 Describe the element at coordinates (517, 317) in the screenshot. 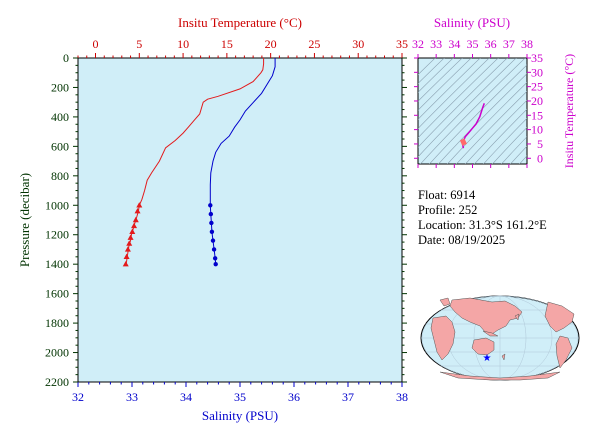

I see `land-japan` at that location.